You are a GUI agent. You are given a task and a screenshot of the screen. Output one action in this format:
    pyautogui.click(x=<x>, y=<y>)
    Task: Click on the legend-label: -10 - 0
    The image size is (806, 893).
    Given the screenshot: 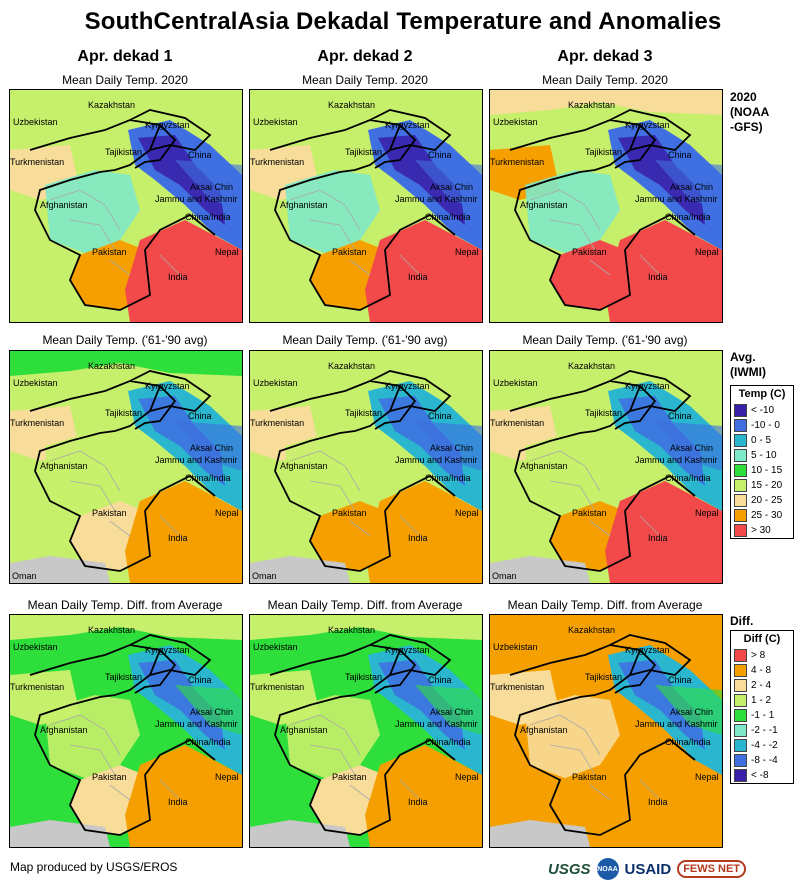 What is the action you would take?
    pyautogui.click(x=765, y=425)
    